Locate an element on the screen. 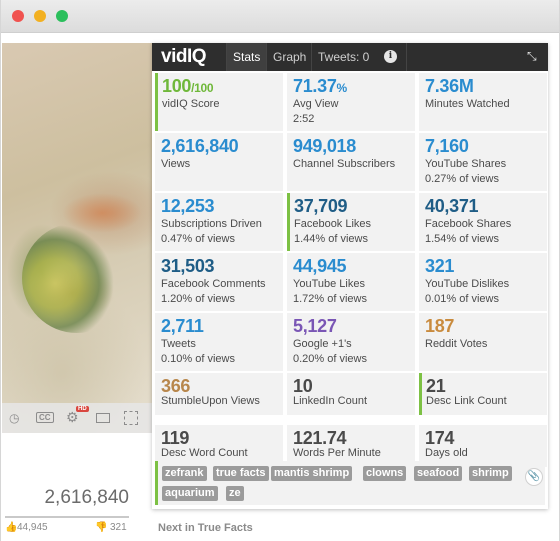  stat-value-main: 2,711 is located at coordinates (182, 326).